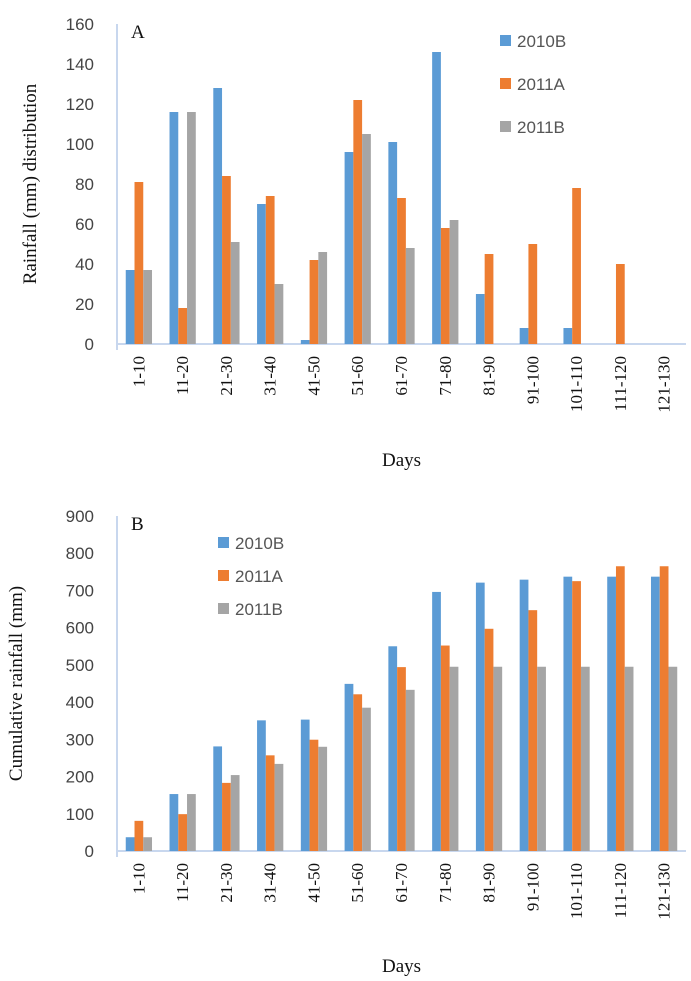 This screenshot has height=981, width=691. What do you see at coordinates (445, 883) in the screenshot?
I see `x-tick-label: 71-80` at bounding box center [445, 883].